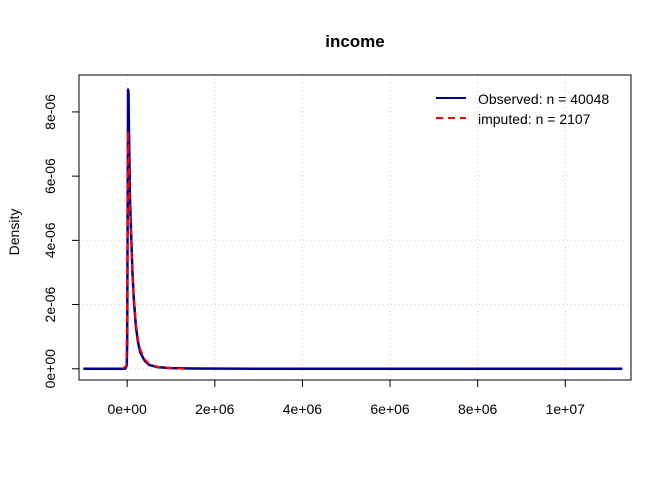 This screenshot has width=672, height=480. What do you see at coordinates (50, 240) in the screenshot?
I see `y-tick-label: 4e-06` at bounding box center [50, 240].